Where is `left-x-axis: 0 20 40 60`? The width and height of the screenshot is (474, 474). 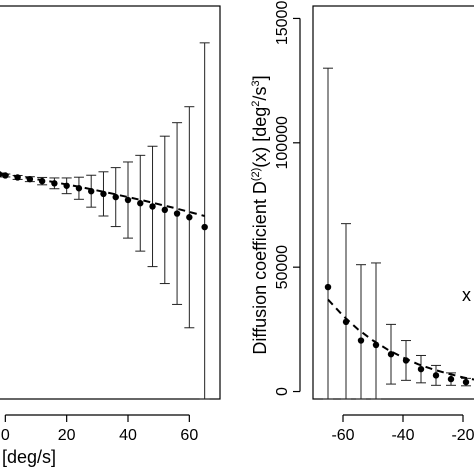
left-x-axis: 0 20 40 60 is located at coordinates (99, 429).